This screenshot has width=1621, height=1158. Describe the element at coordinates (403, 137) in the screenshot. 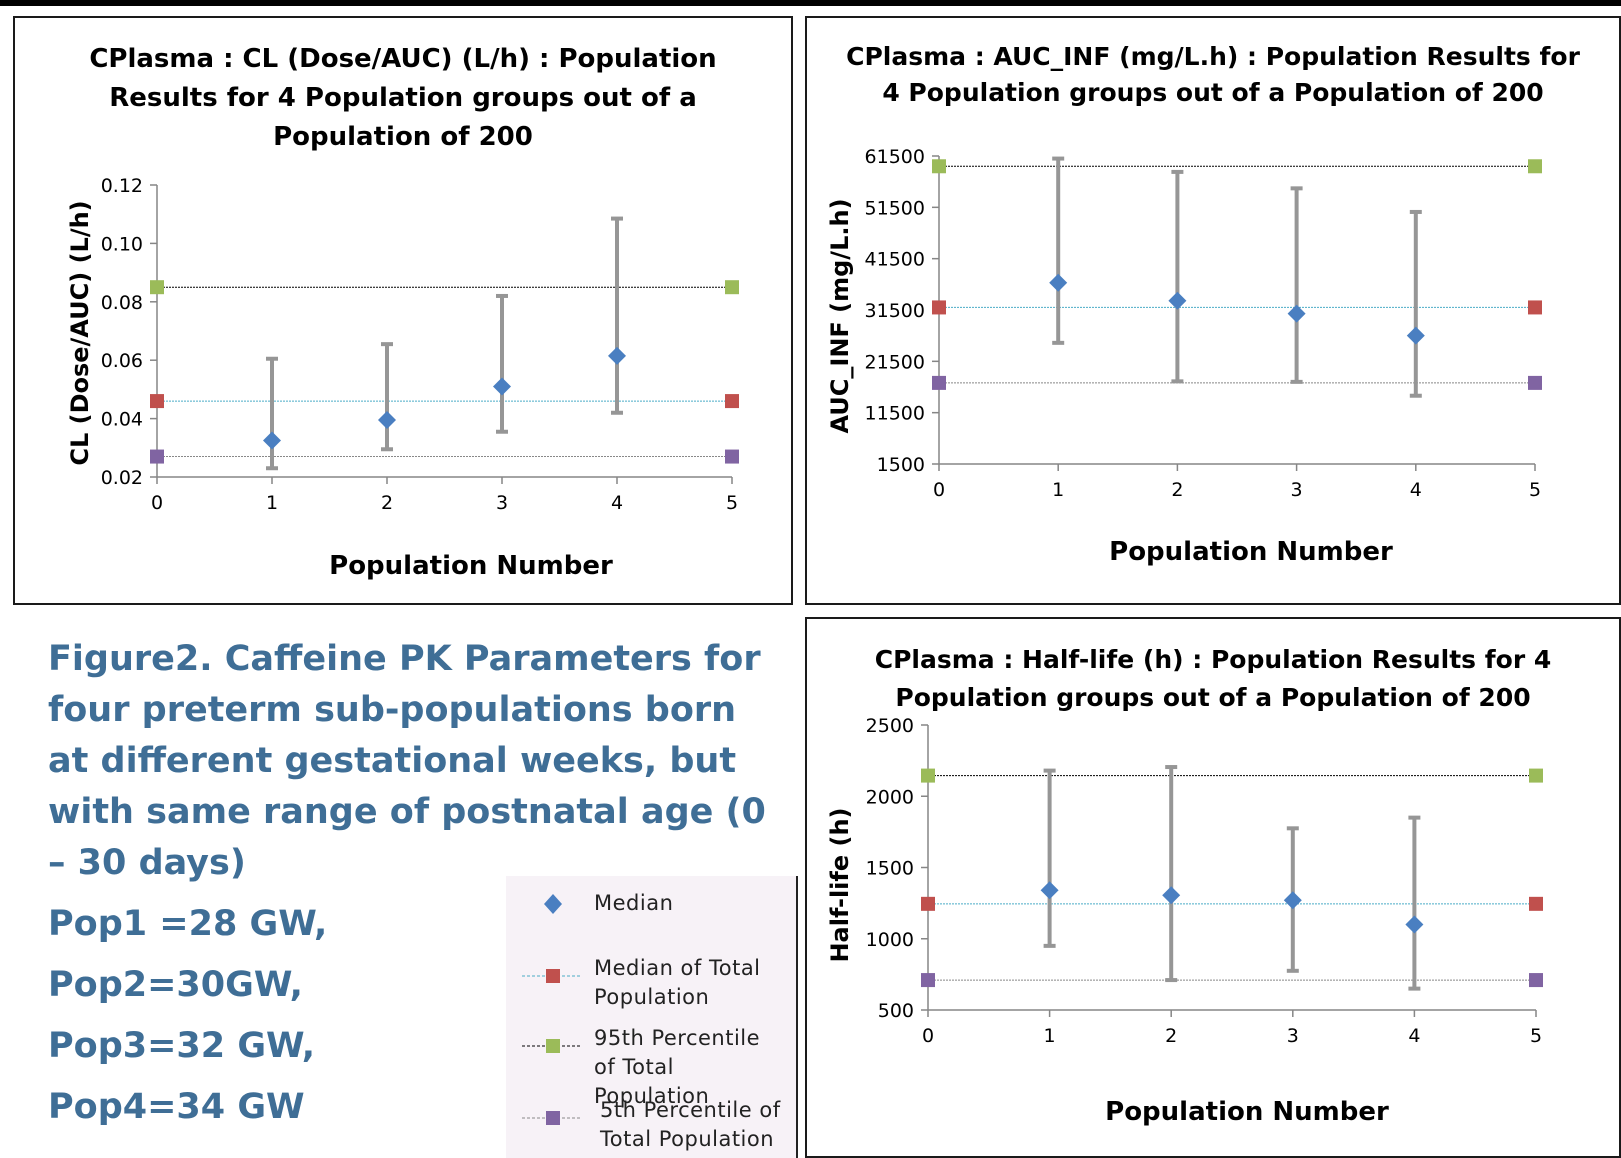

I see `chart-title-line: Population of 200` at that location.